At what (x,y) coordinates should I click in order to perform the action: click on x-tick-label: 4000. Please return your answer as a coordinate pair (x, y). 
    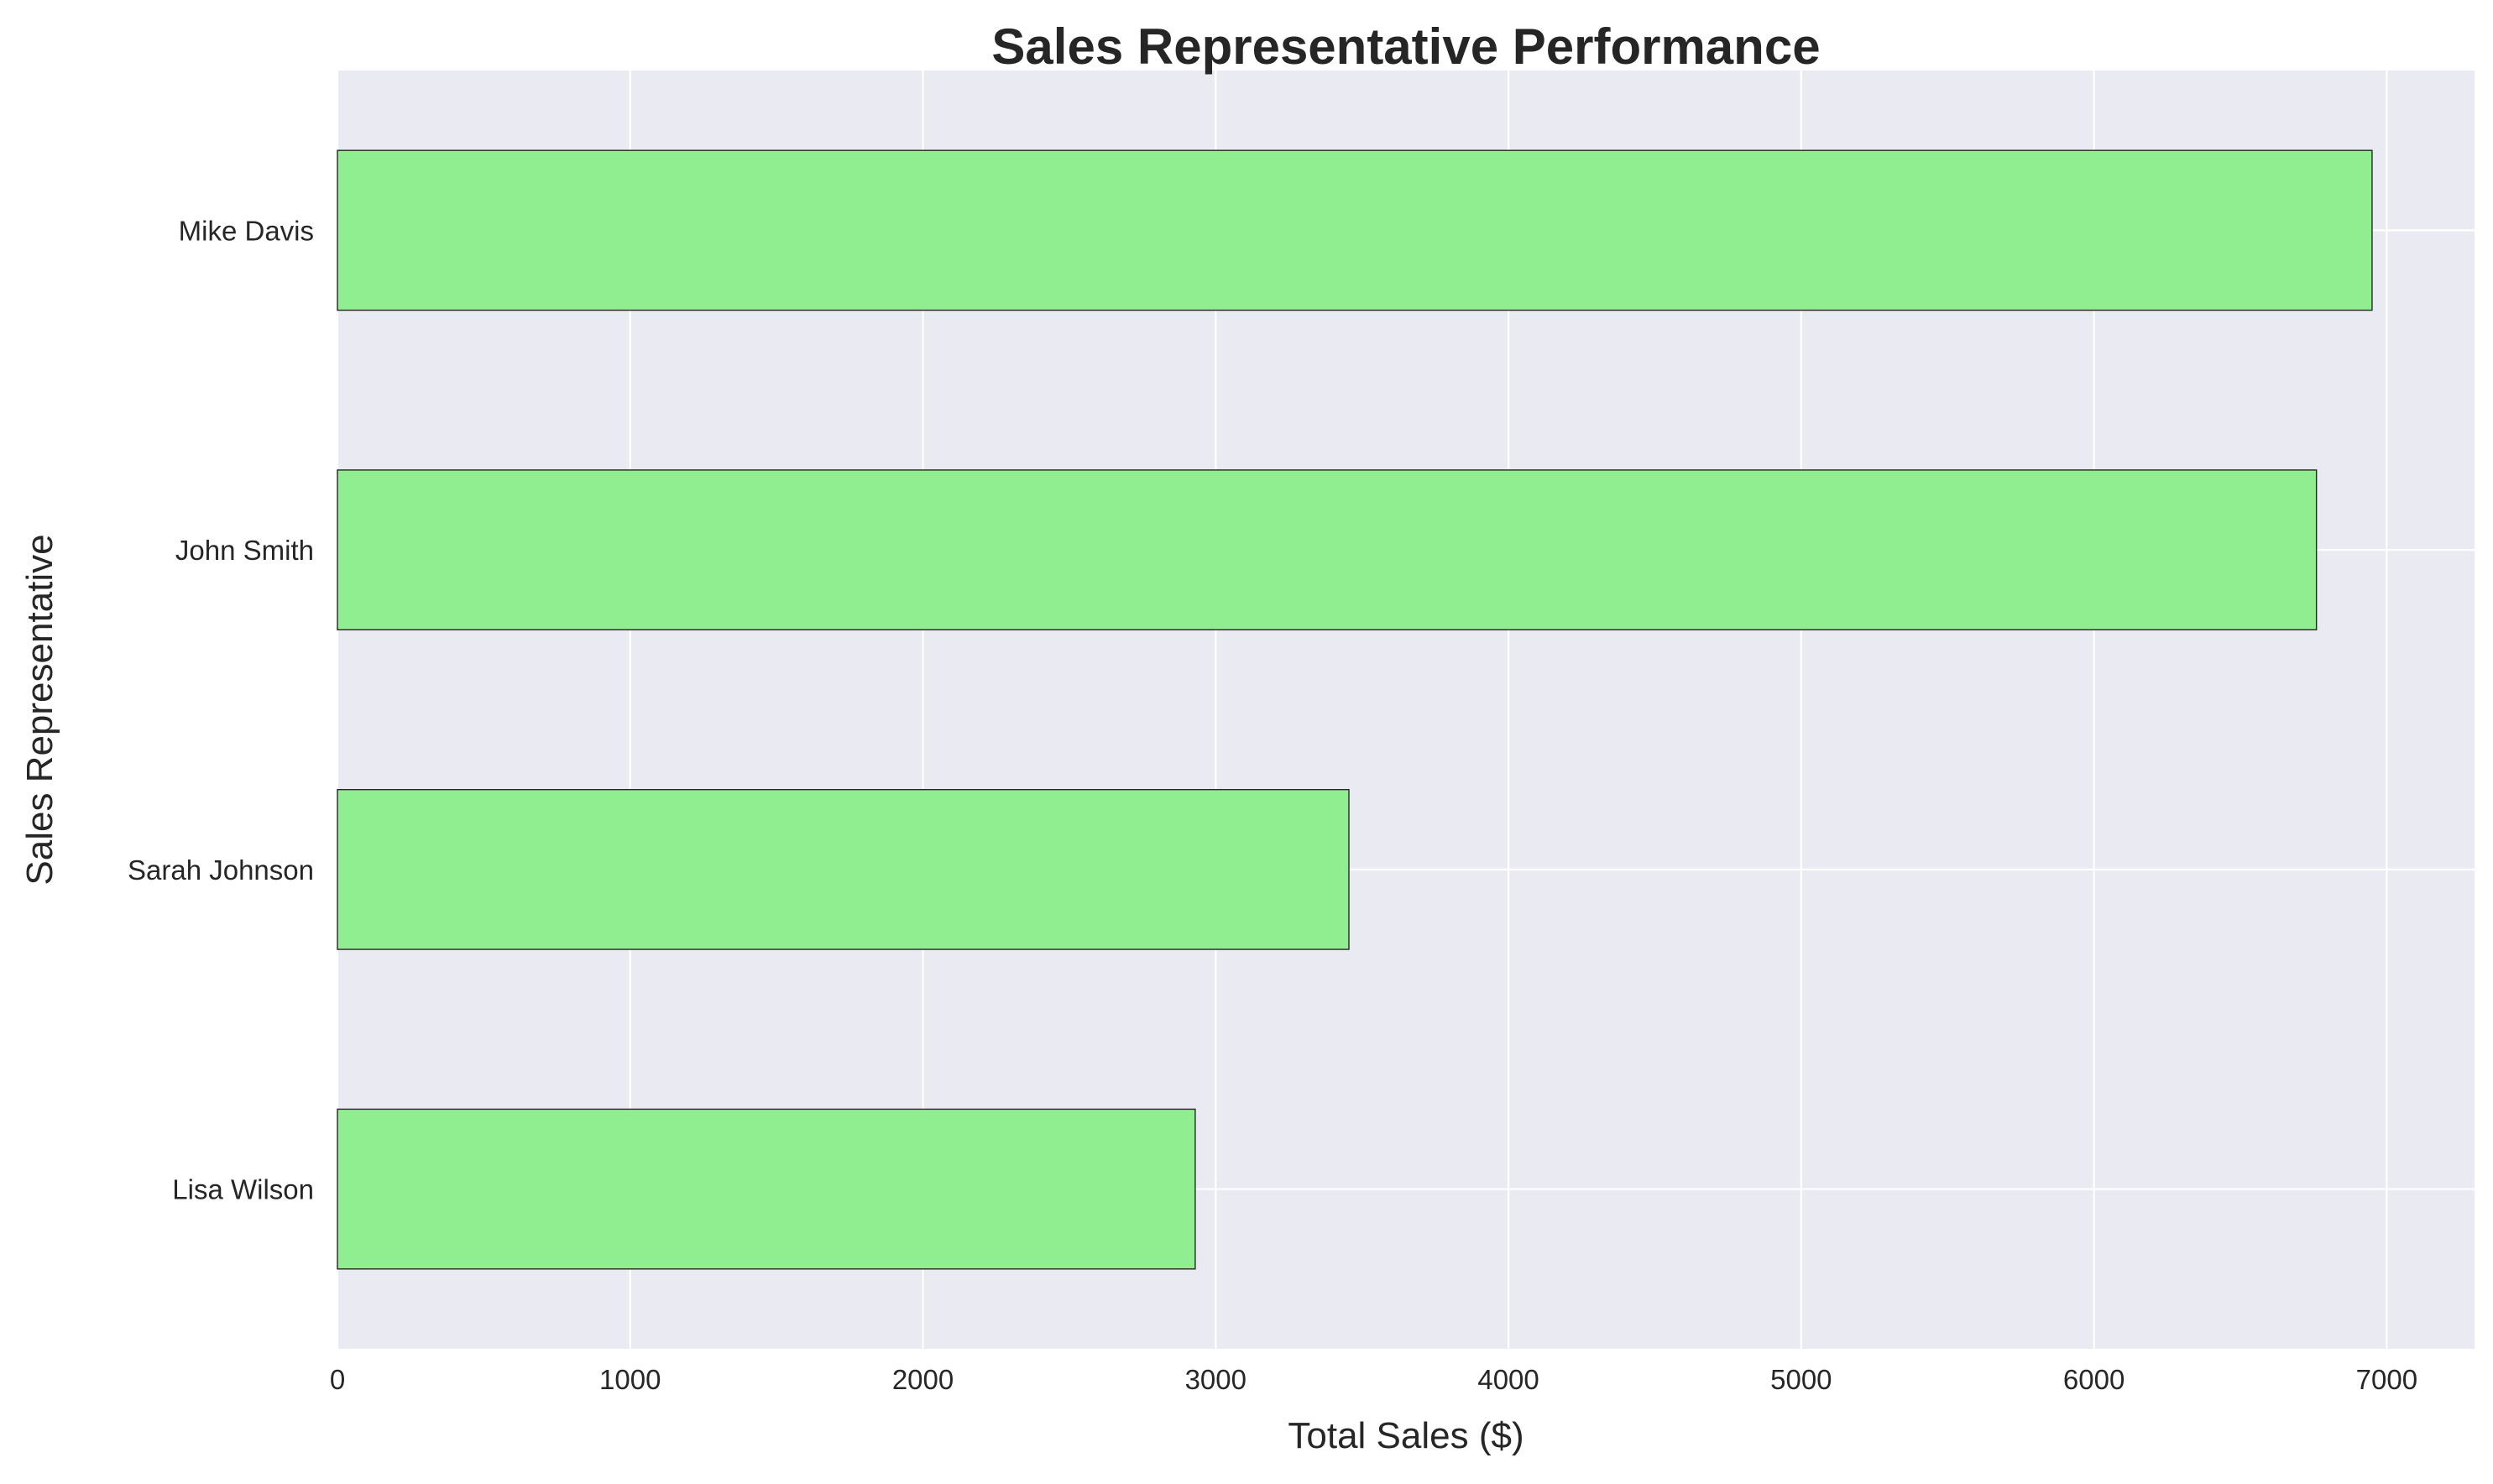
    Looking at the image, I should click on (1508, 1379).